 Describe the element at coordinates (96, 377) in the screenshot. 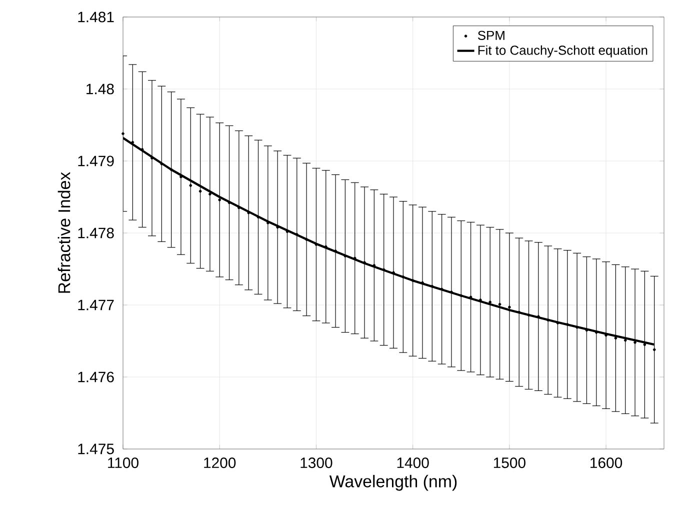

I see `y-tick-label: 1.476` at that location.